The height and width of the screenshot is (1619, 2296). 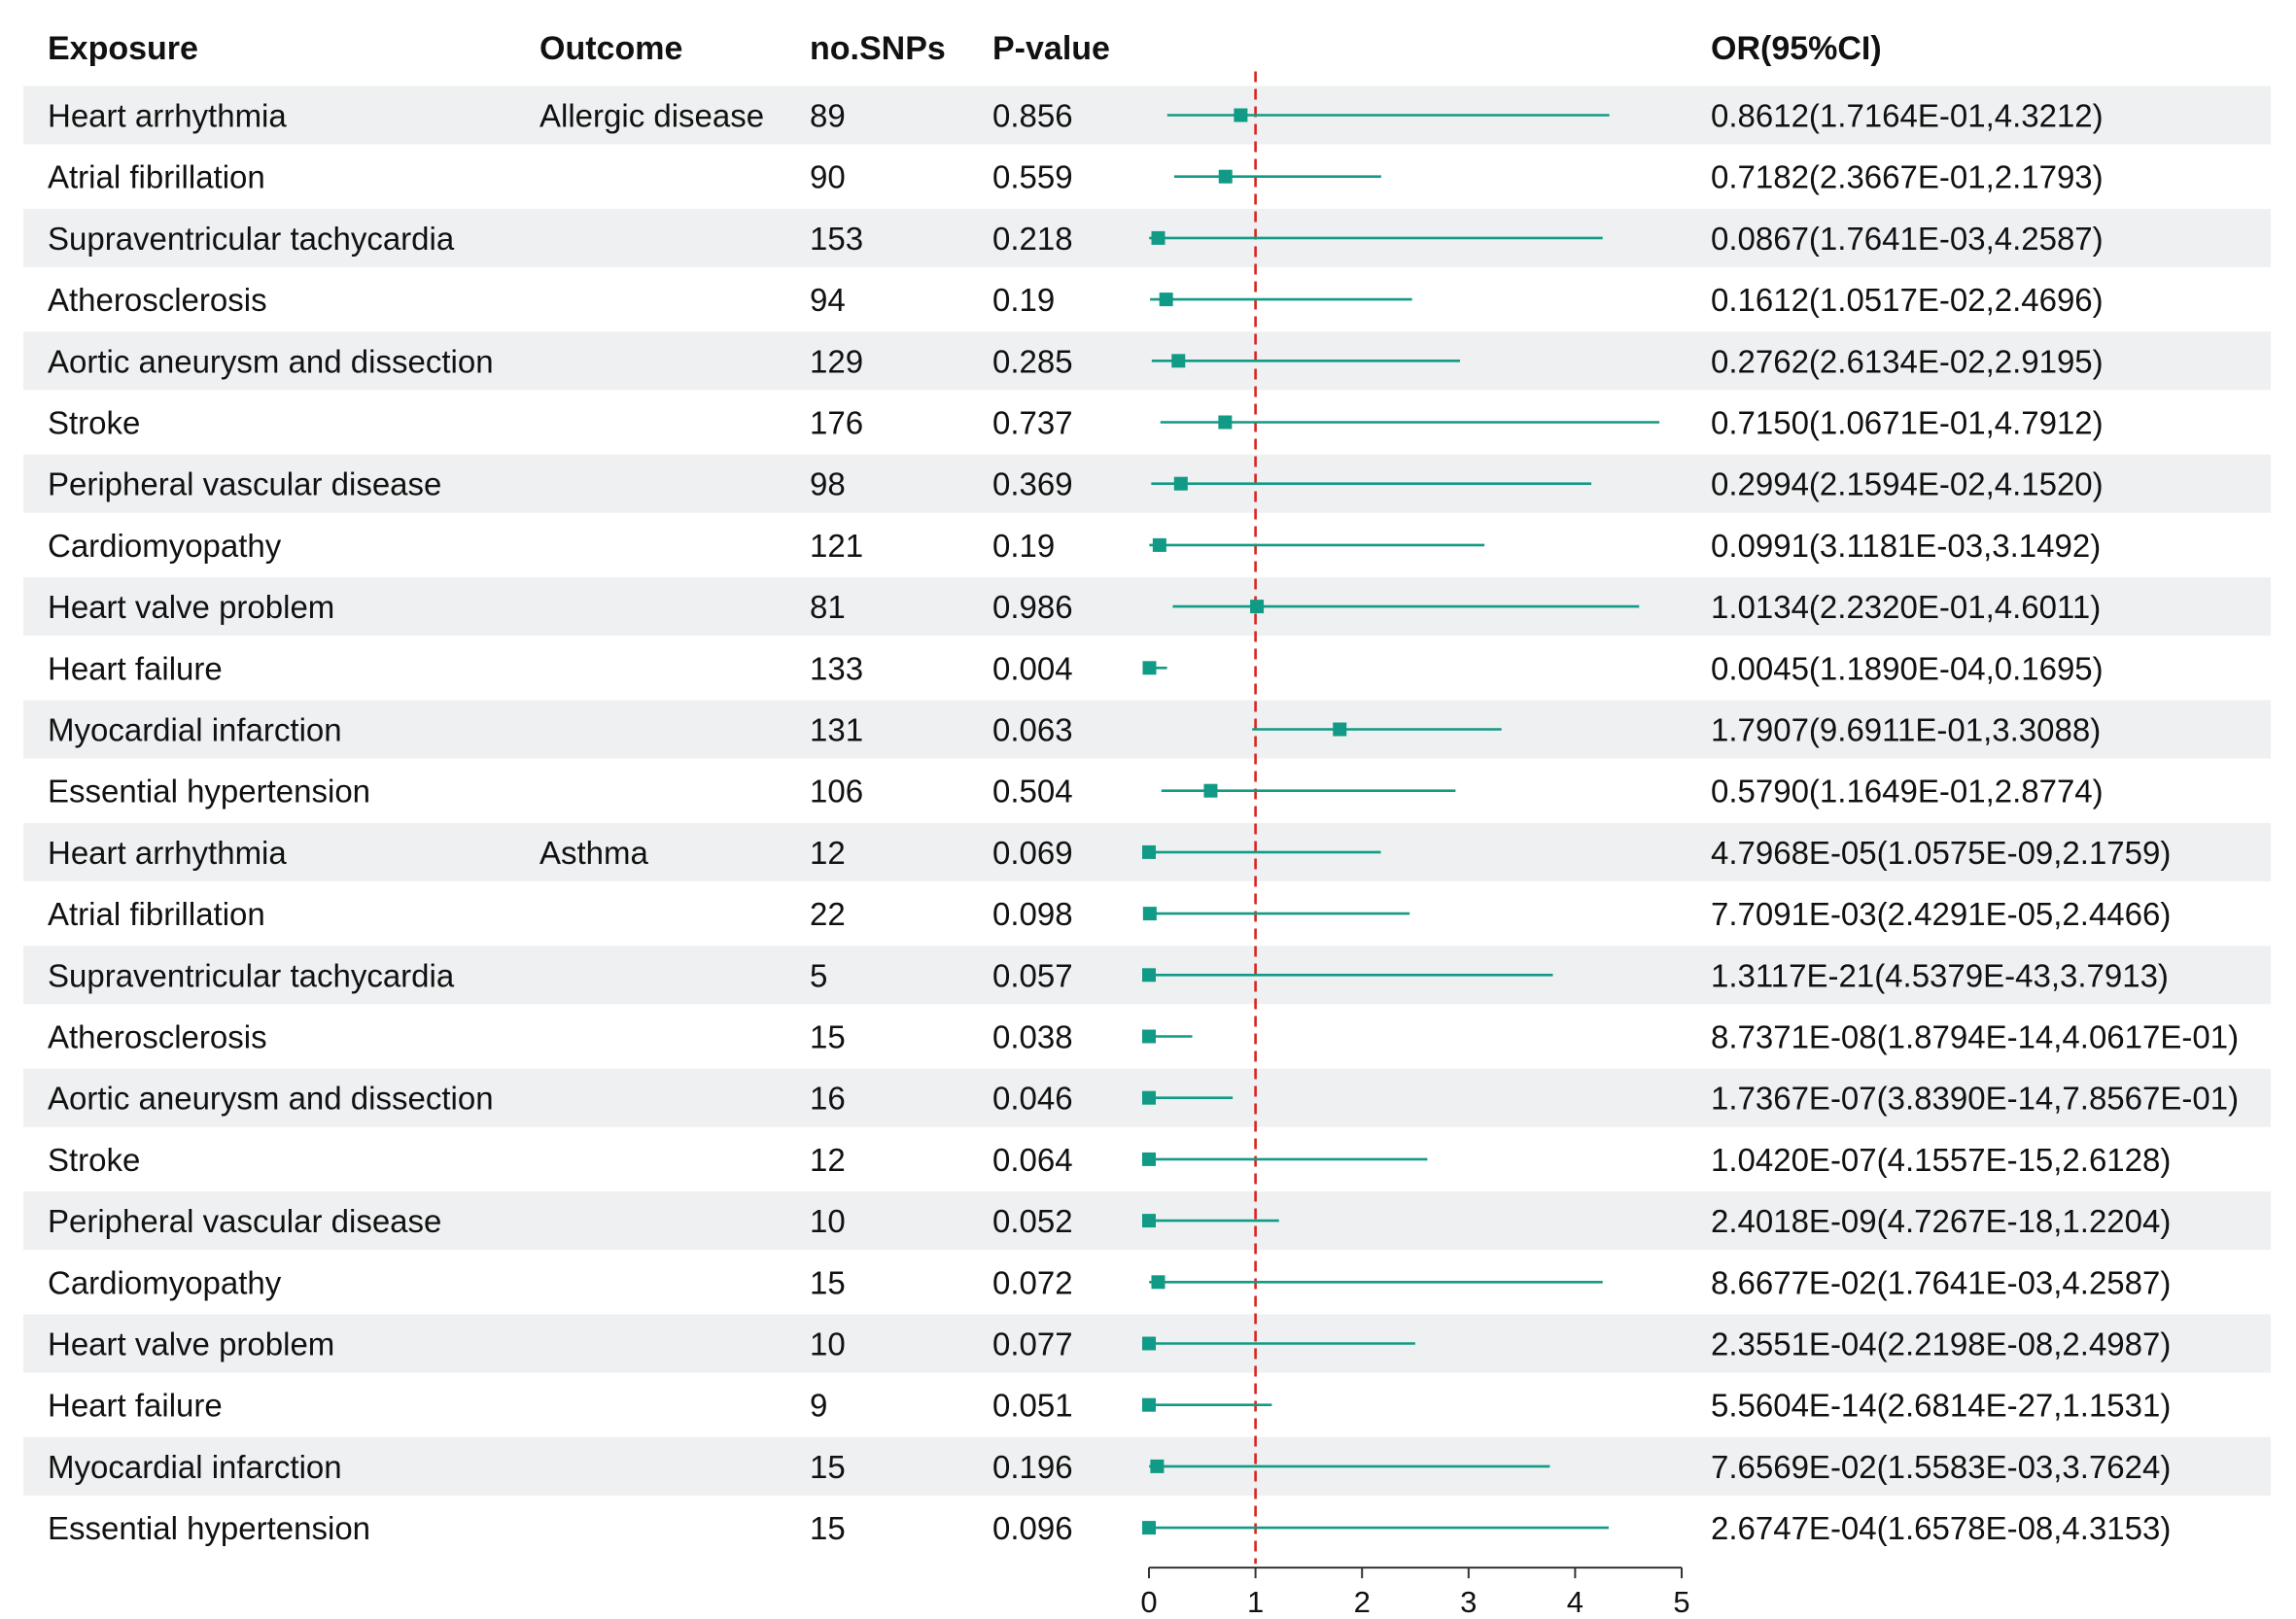 What do you see at coordinates (157, 1037) in the screenshot?
I see `exposure-cell: Atherosclerosis` at bounding box center [157, 1037].